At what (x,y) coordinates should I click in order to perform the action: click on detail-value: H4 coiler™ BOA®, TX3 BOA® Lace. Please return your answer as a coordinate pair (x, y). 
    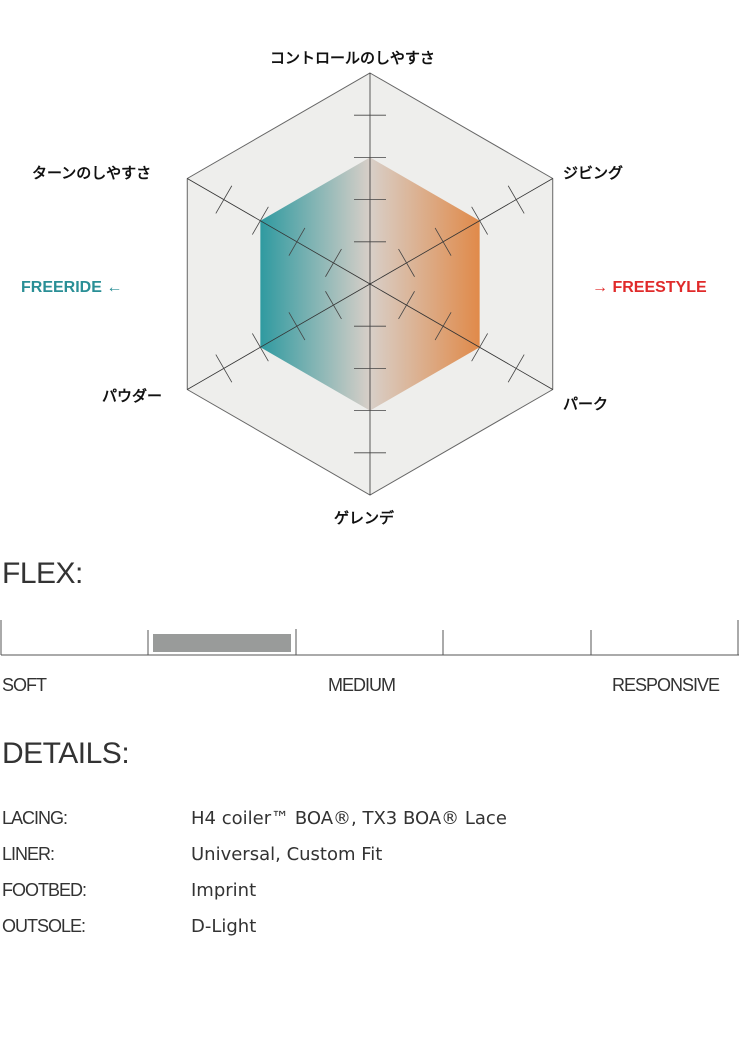
    Looking at the image, I should click on (349, 818).